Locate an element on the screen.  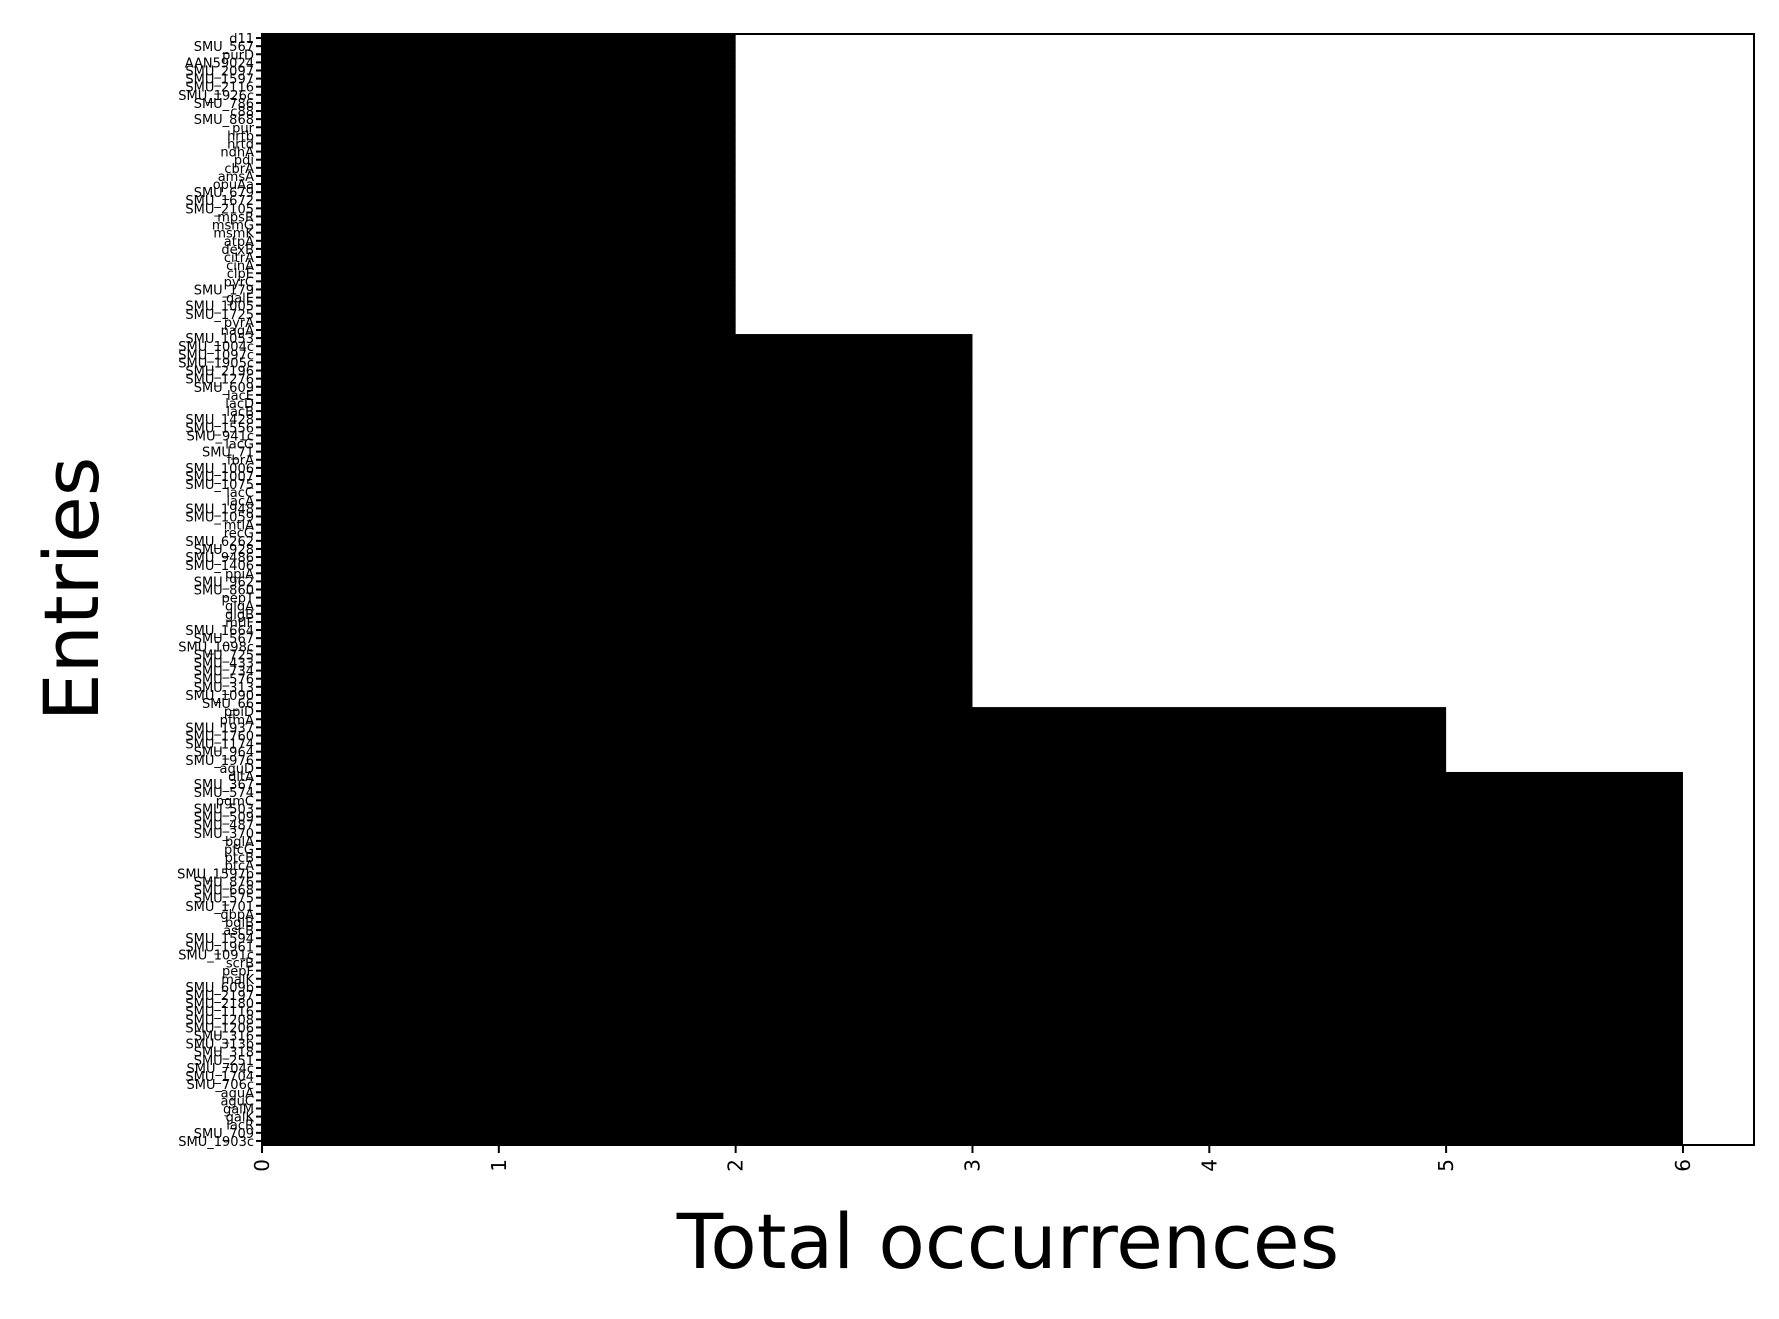
y-tick-label: SMU_2105 is located at coordinates (219, 209).